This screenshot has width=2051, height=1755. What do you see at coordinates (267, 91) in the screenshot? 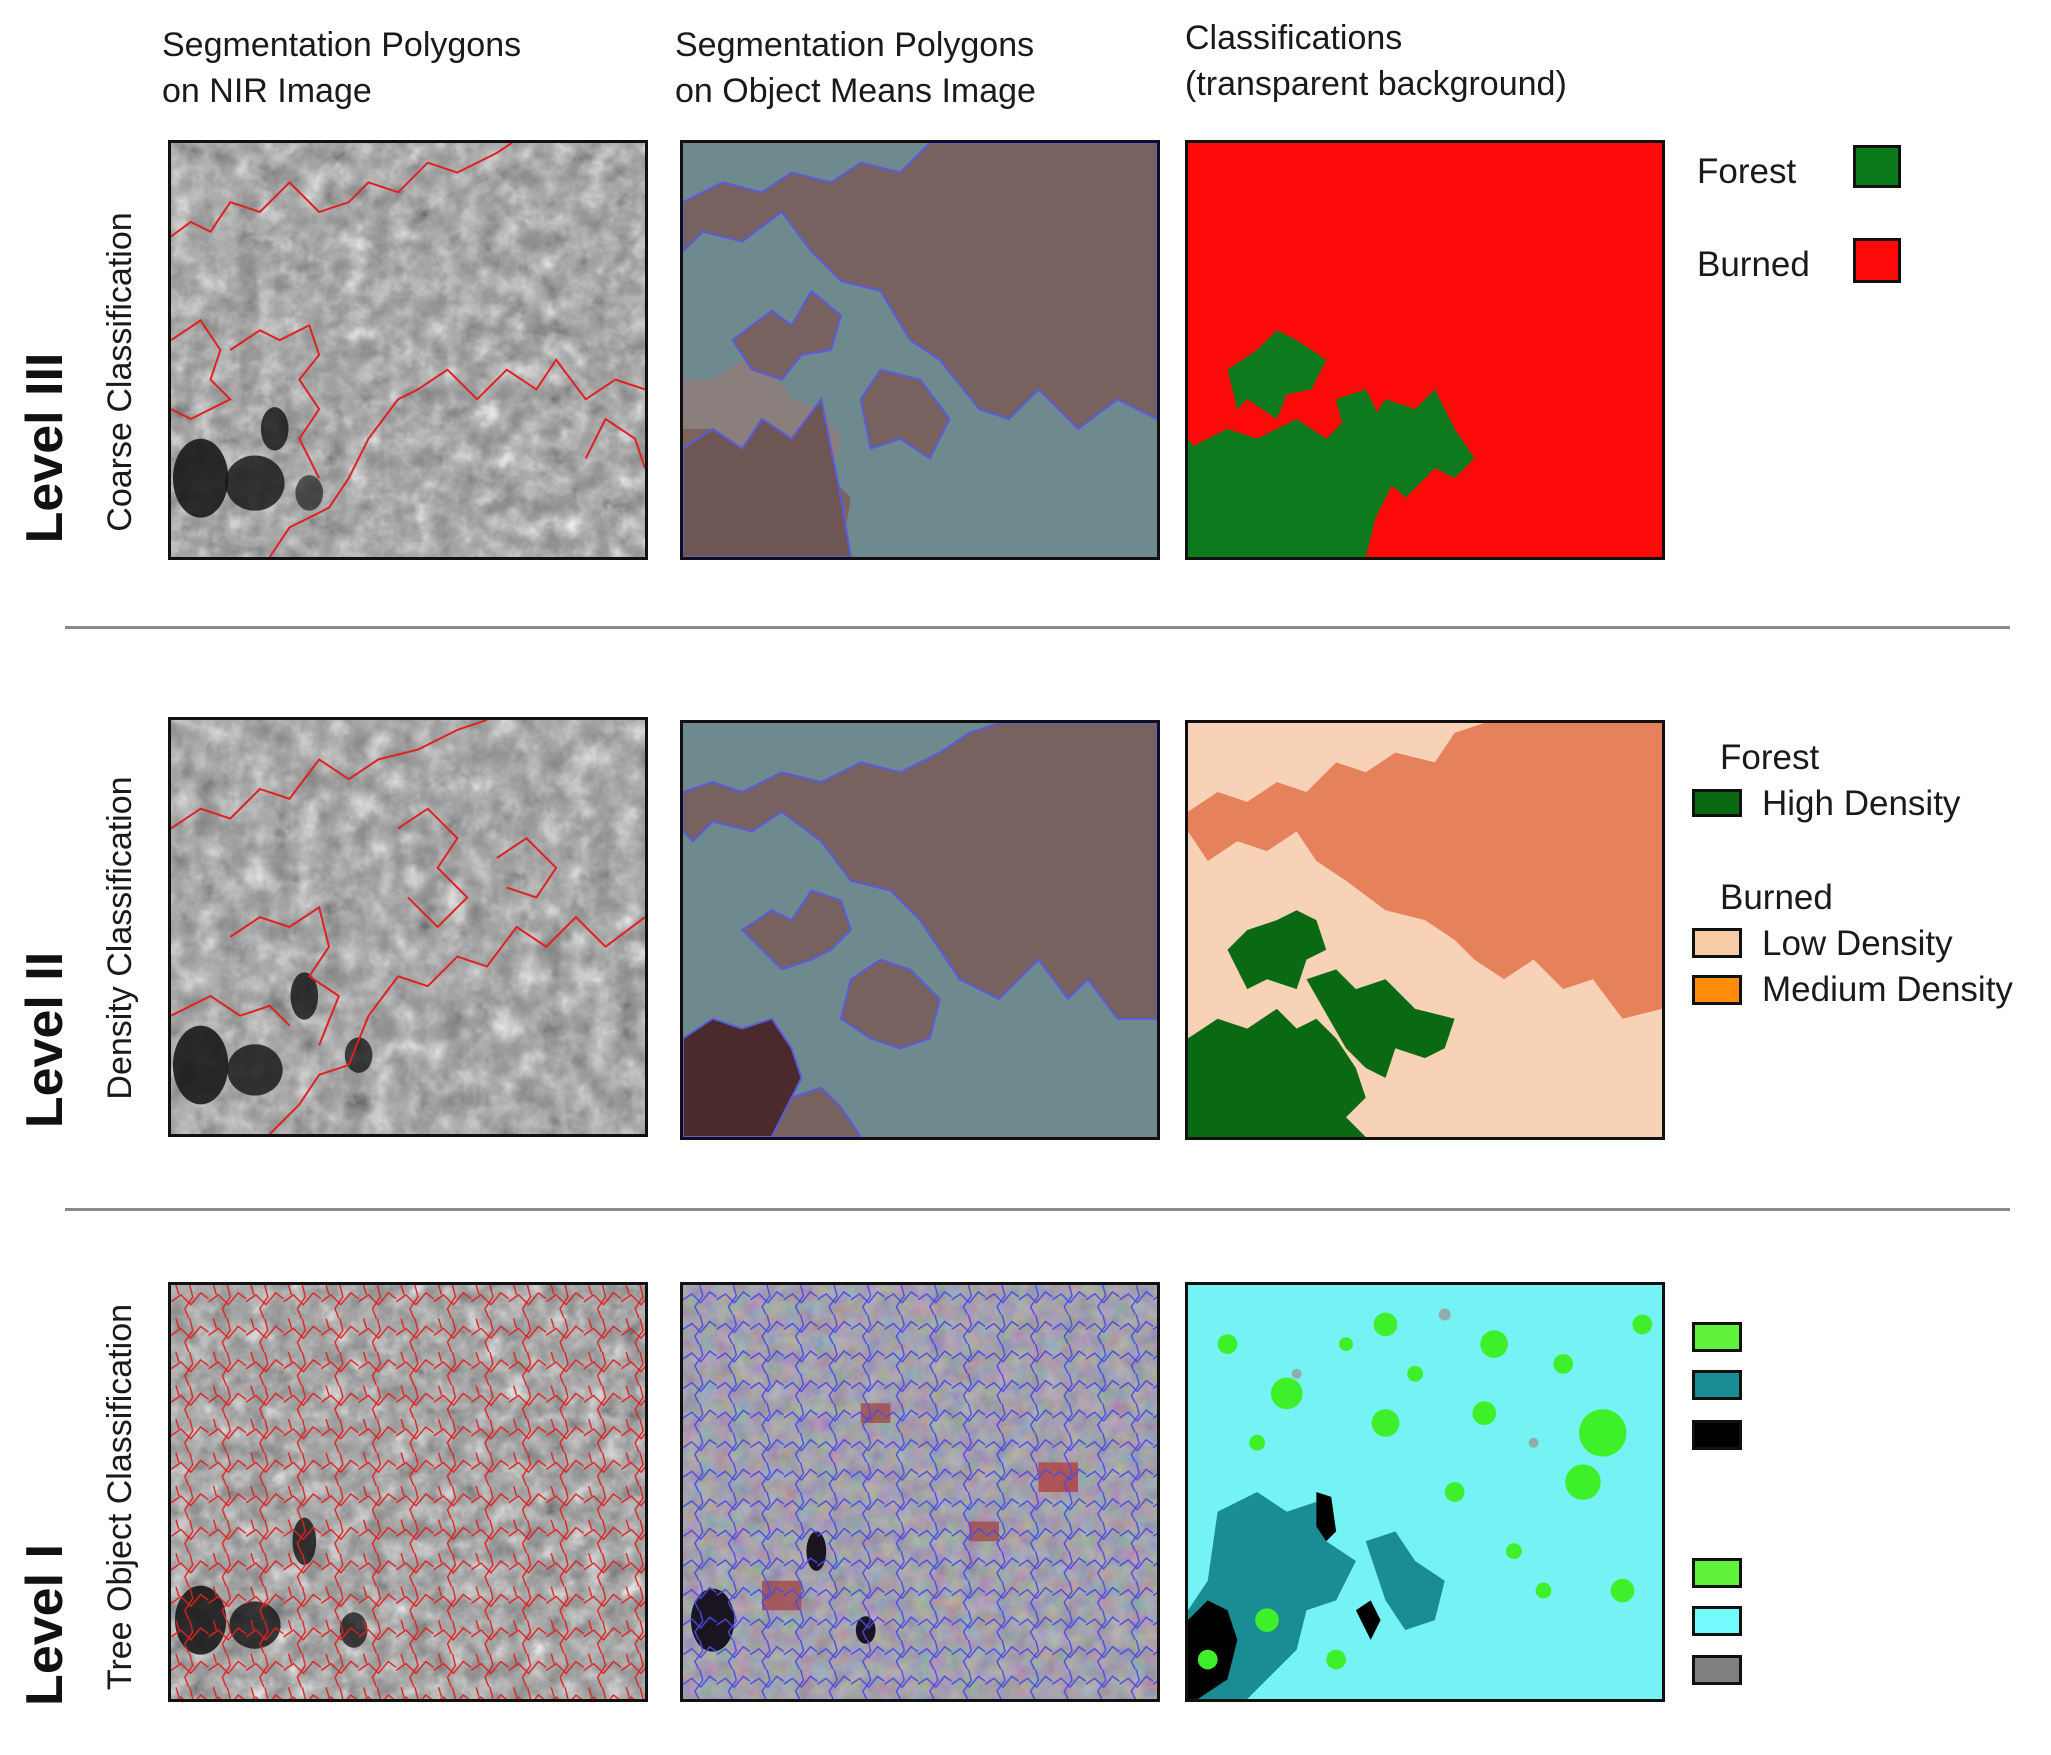
I see `column-header-line2: on NIR Image` at bounding box center [267, 91].